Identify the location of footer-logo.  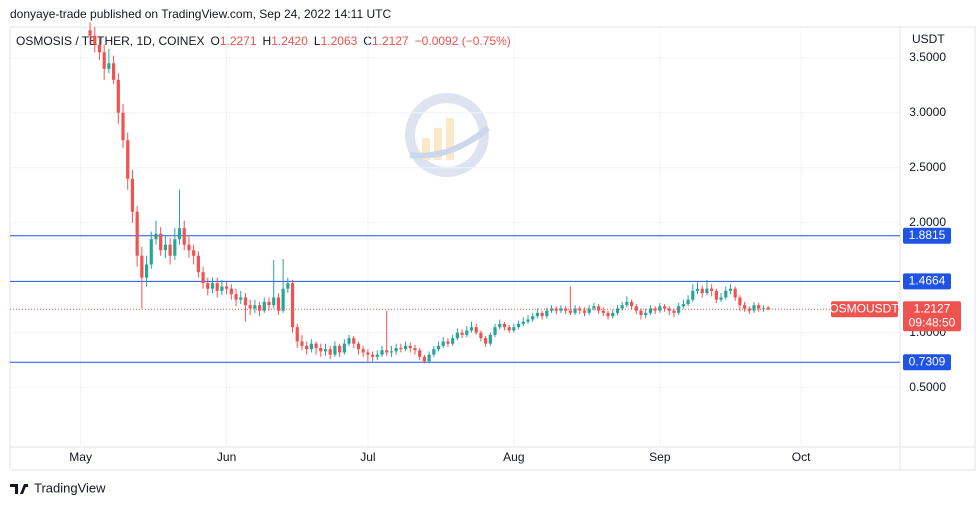
(19, 489).